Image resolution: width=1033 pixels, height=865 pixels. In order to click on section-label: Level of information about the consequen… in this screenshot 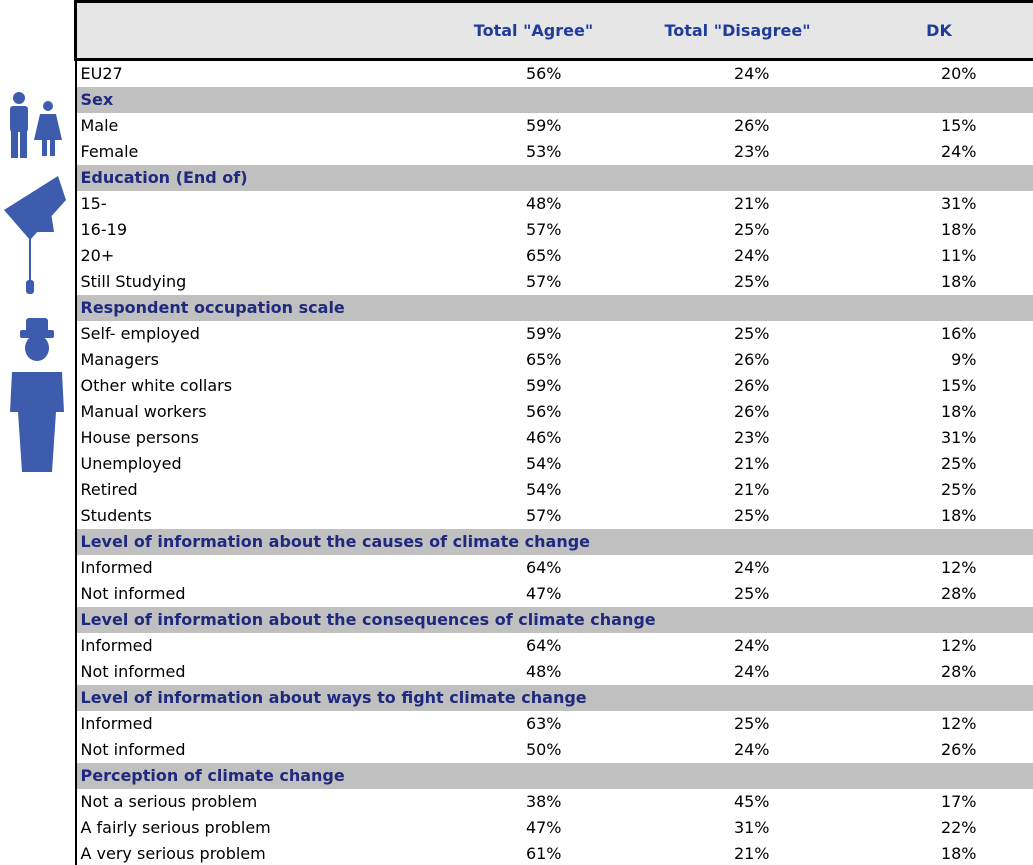, I will do `click(553, 620)`.